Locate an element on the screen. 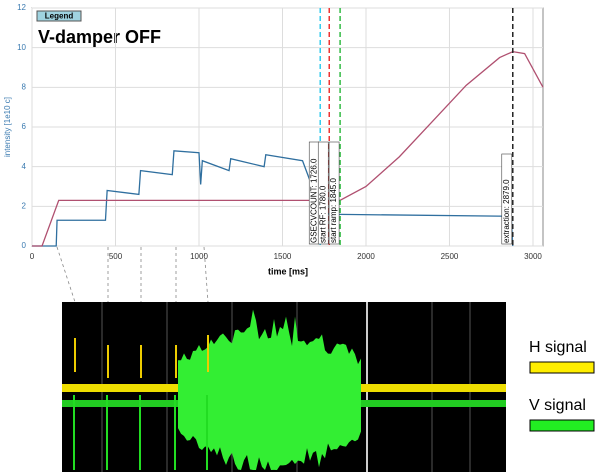  marker-label: extraction: 2879.0 is located at coordinates (506, 211).